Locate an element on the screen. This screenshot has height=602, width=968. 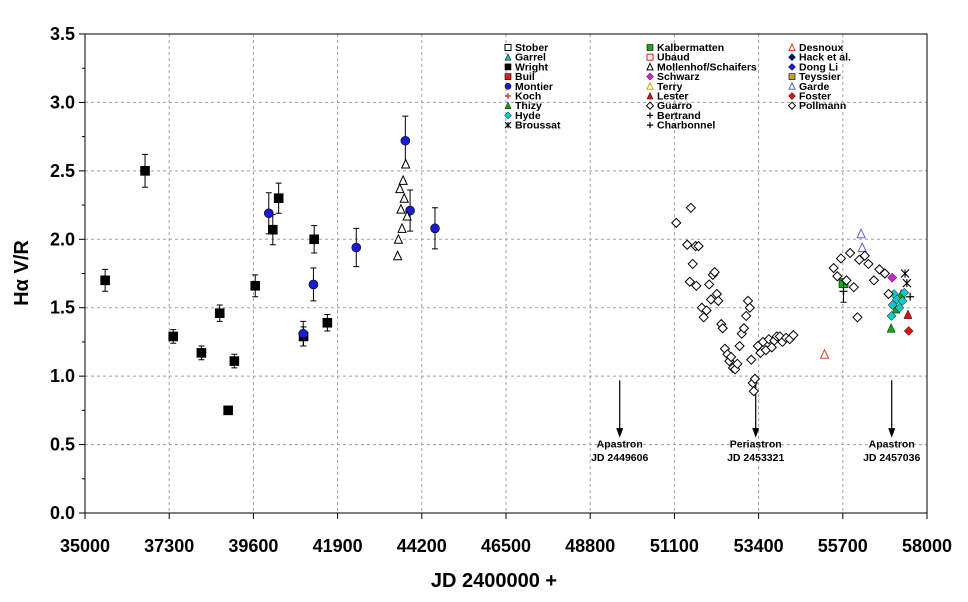
legend-label: Koch is located at coordinates (528, 97).